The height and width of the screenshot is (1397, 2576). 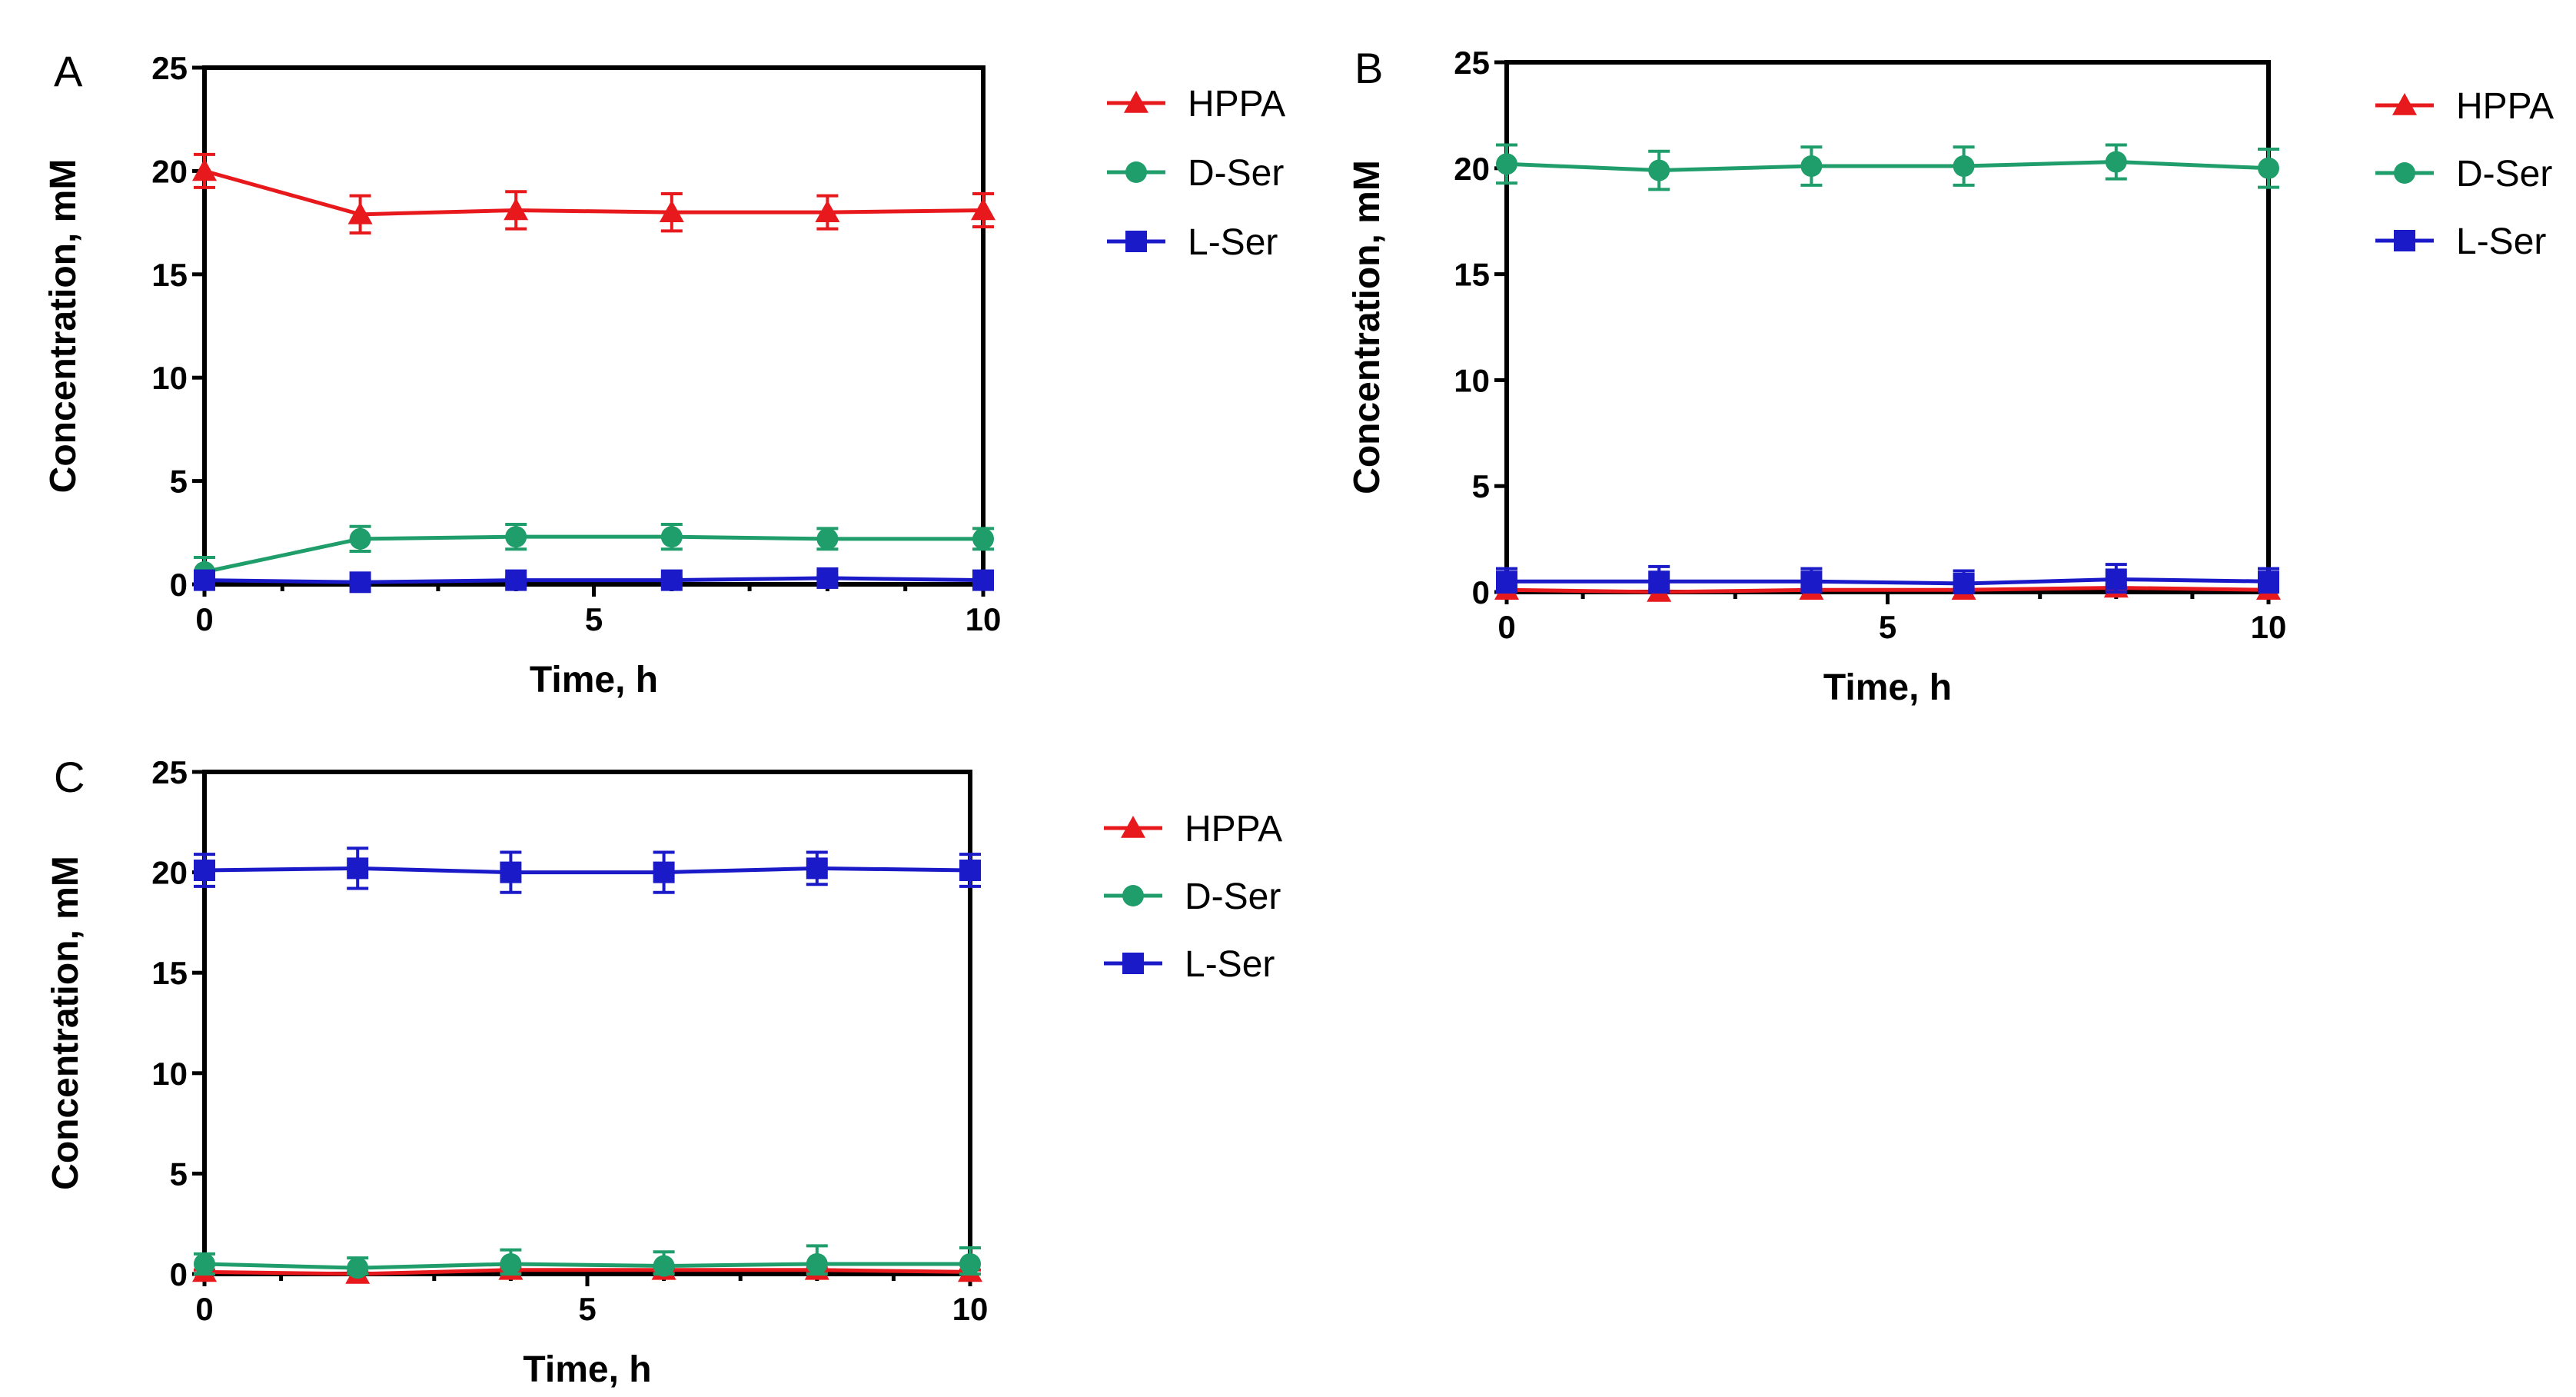 I want to click on legend-entry-d-ser: D-Ser, so click(x=2463, y=174).